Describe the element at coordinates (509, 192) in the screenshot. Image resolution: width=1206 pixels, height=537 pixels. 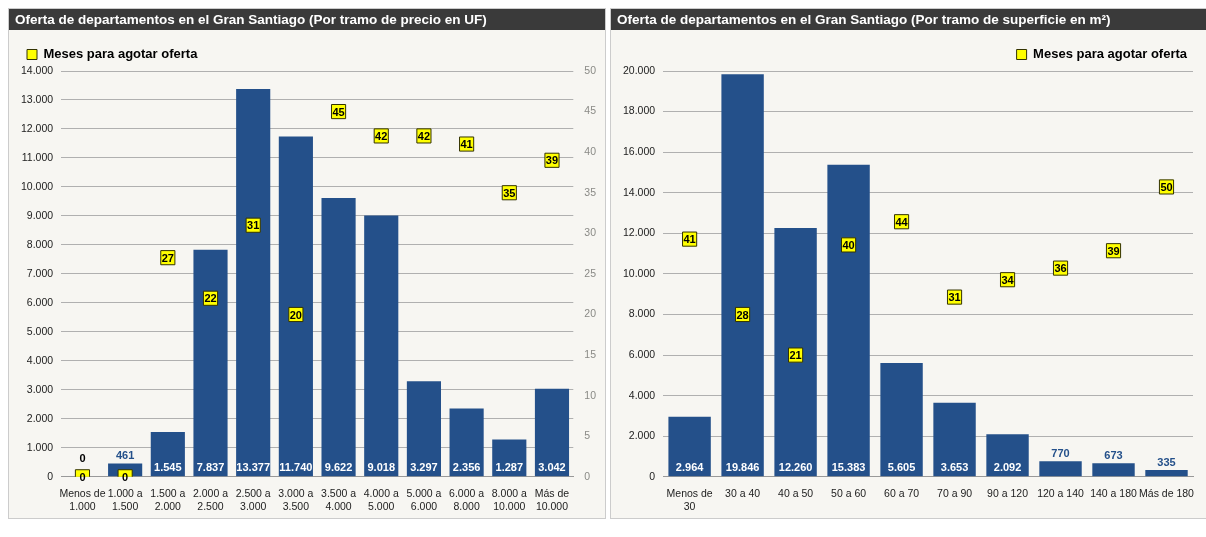
I see `data-label: 35` at that location.